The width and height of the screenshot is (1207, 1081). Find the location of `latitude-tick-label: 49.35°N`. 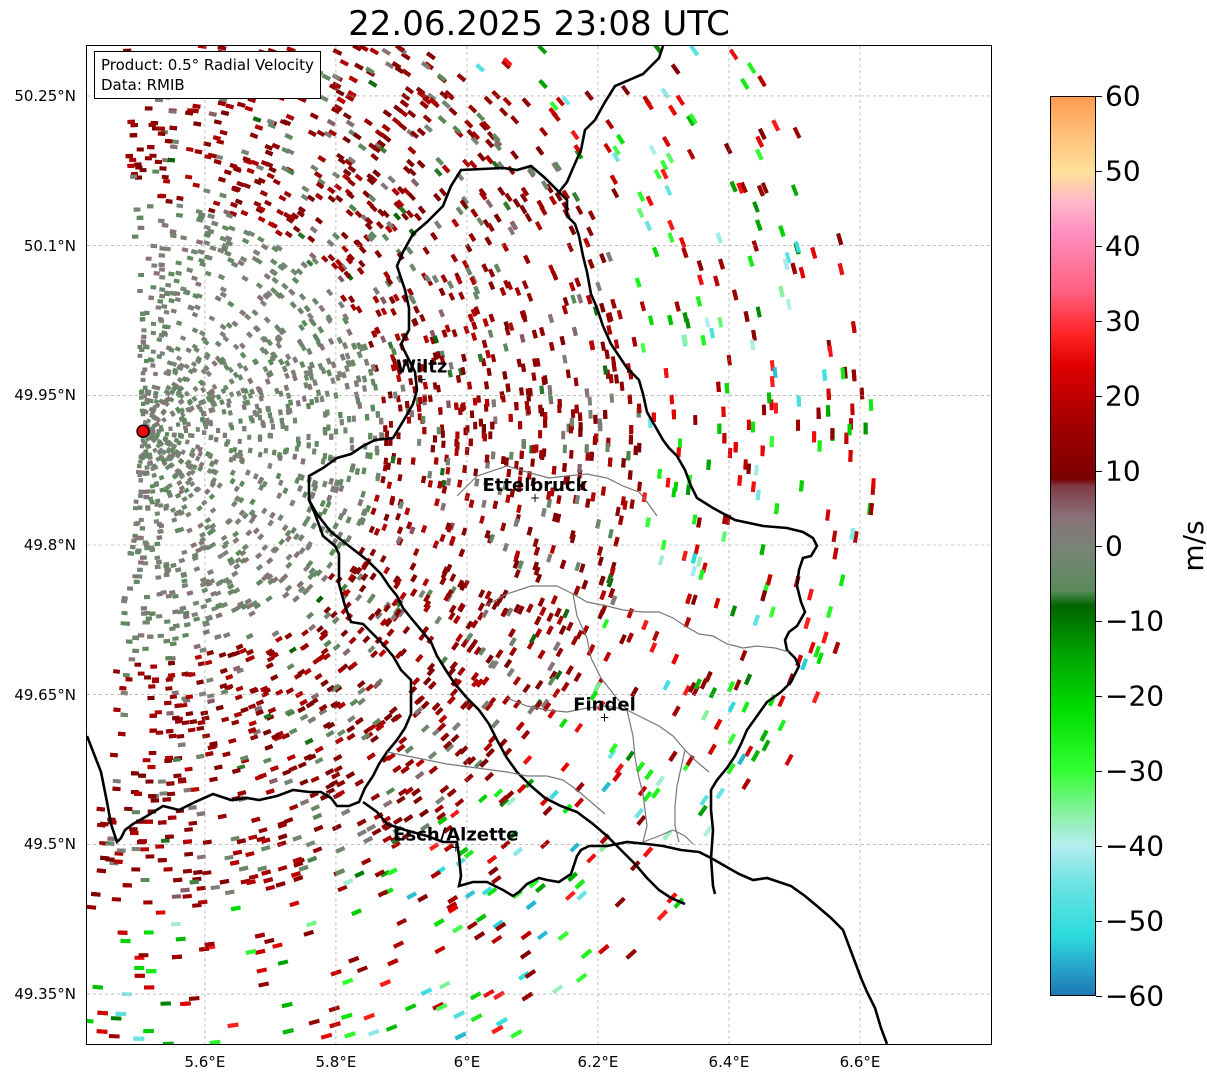

latitude-tick-label: 49.35°N is located at coordinates (45, 994).